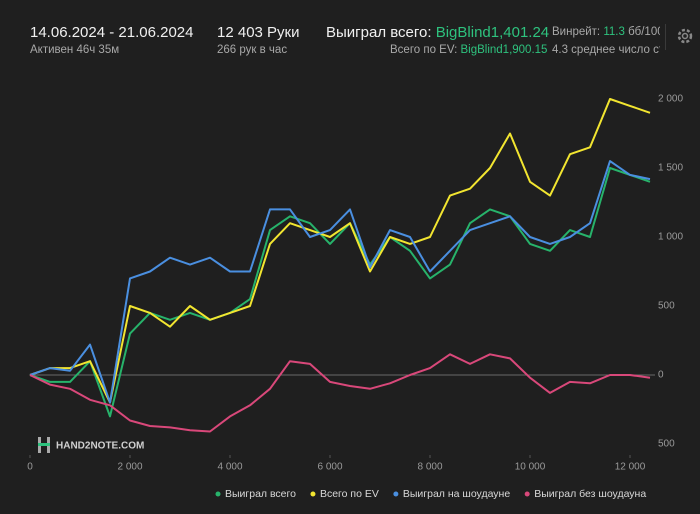 The width and height of the screenshot is (700, 514). I want to click on hands-per-hour: 266 рук в час, so click(252, 50).